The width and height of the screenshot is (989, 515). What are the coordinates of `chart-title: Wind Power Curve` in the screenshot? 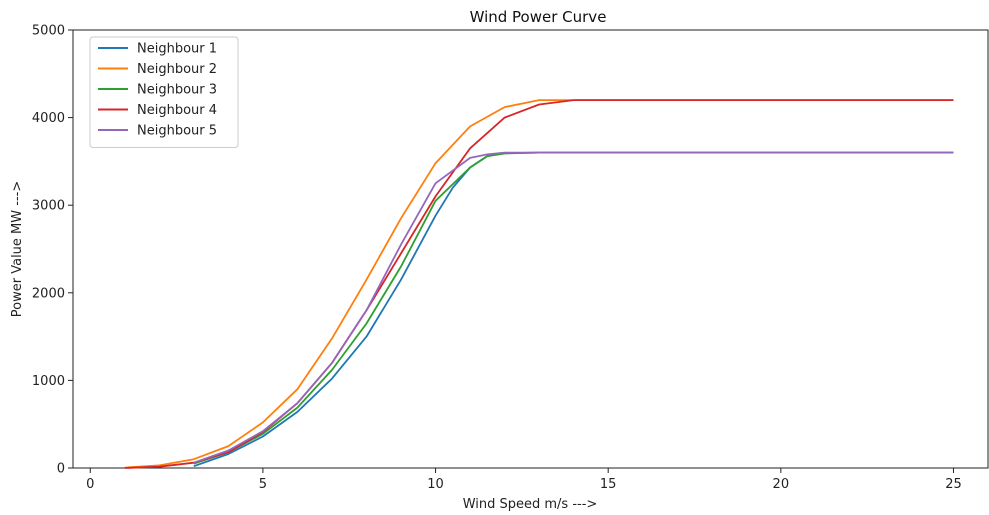 It's located at (538, 17).